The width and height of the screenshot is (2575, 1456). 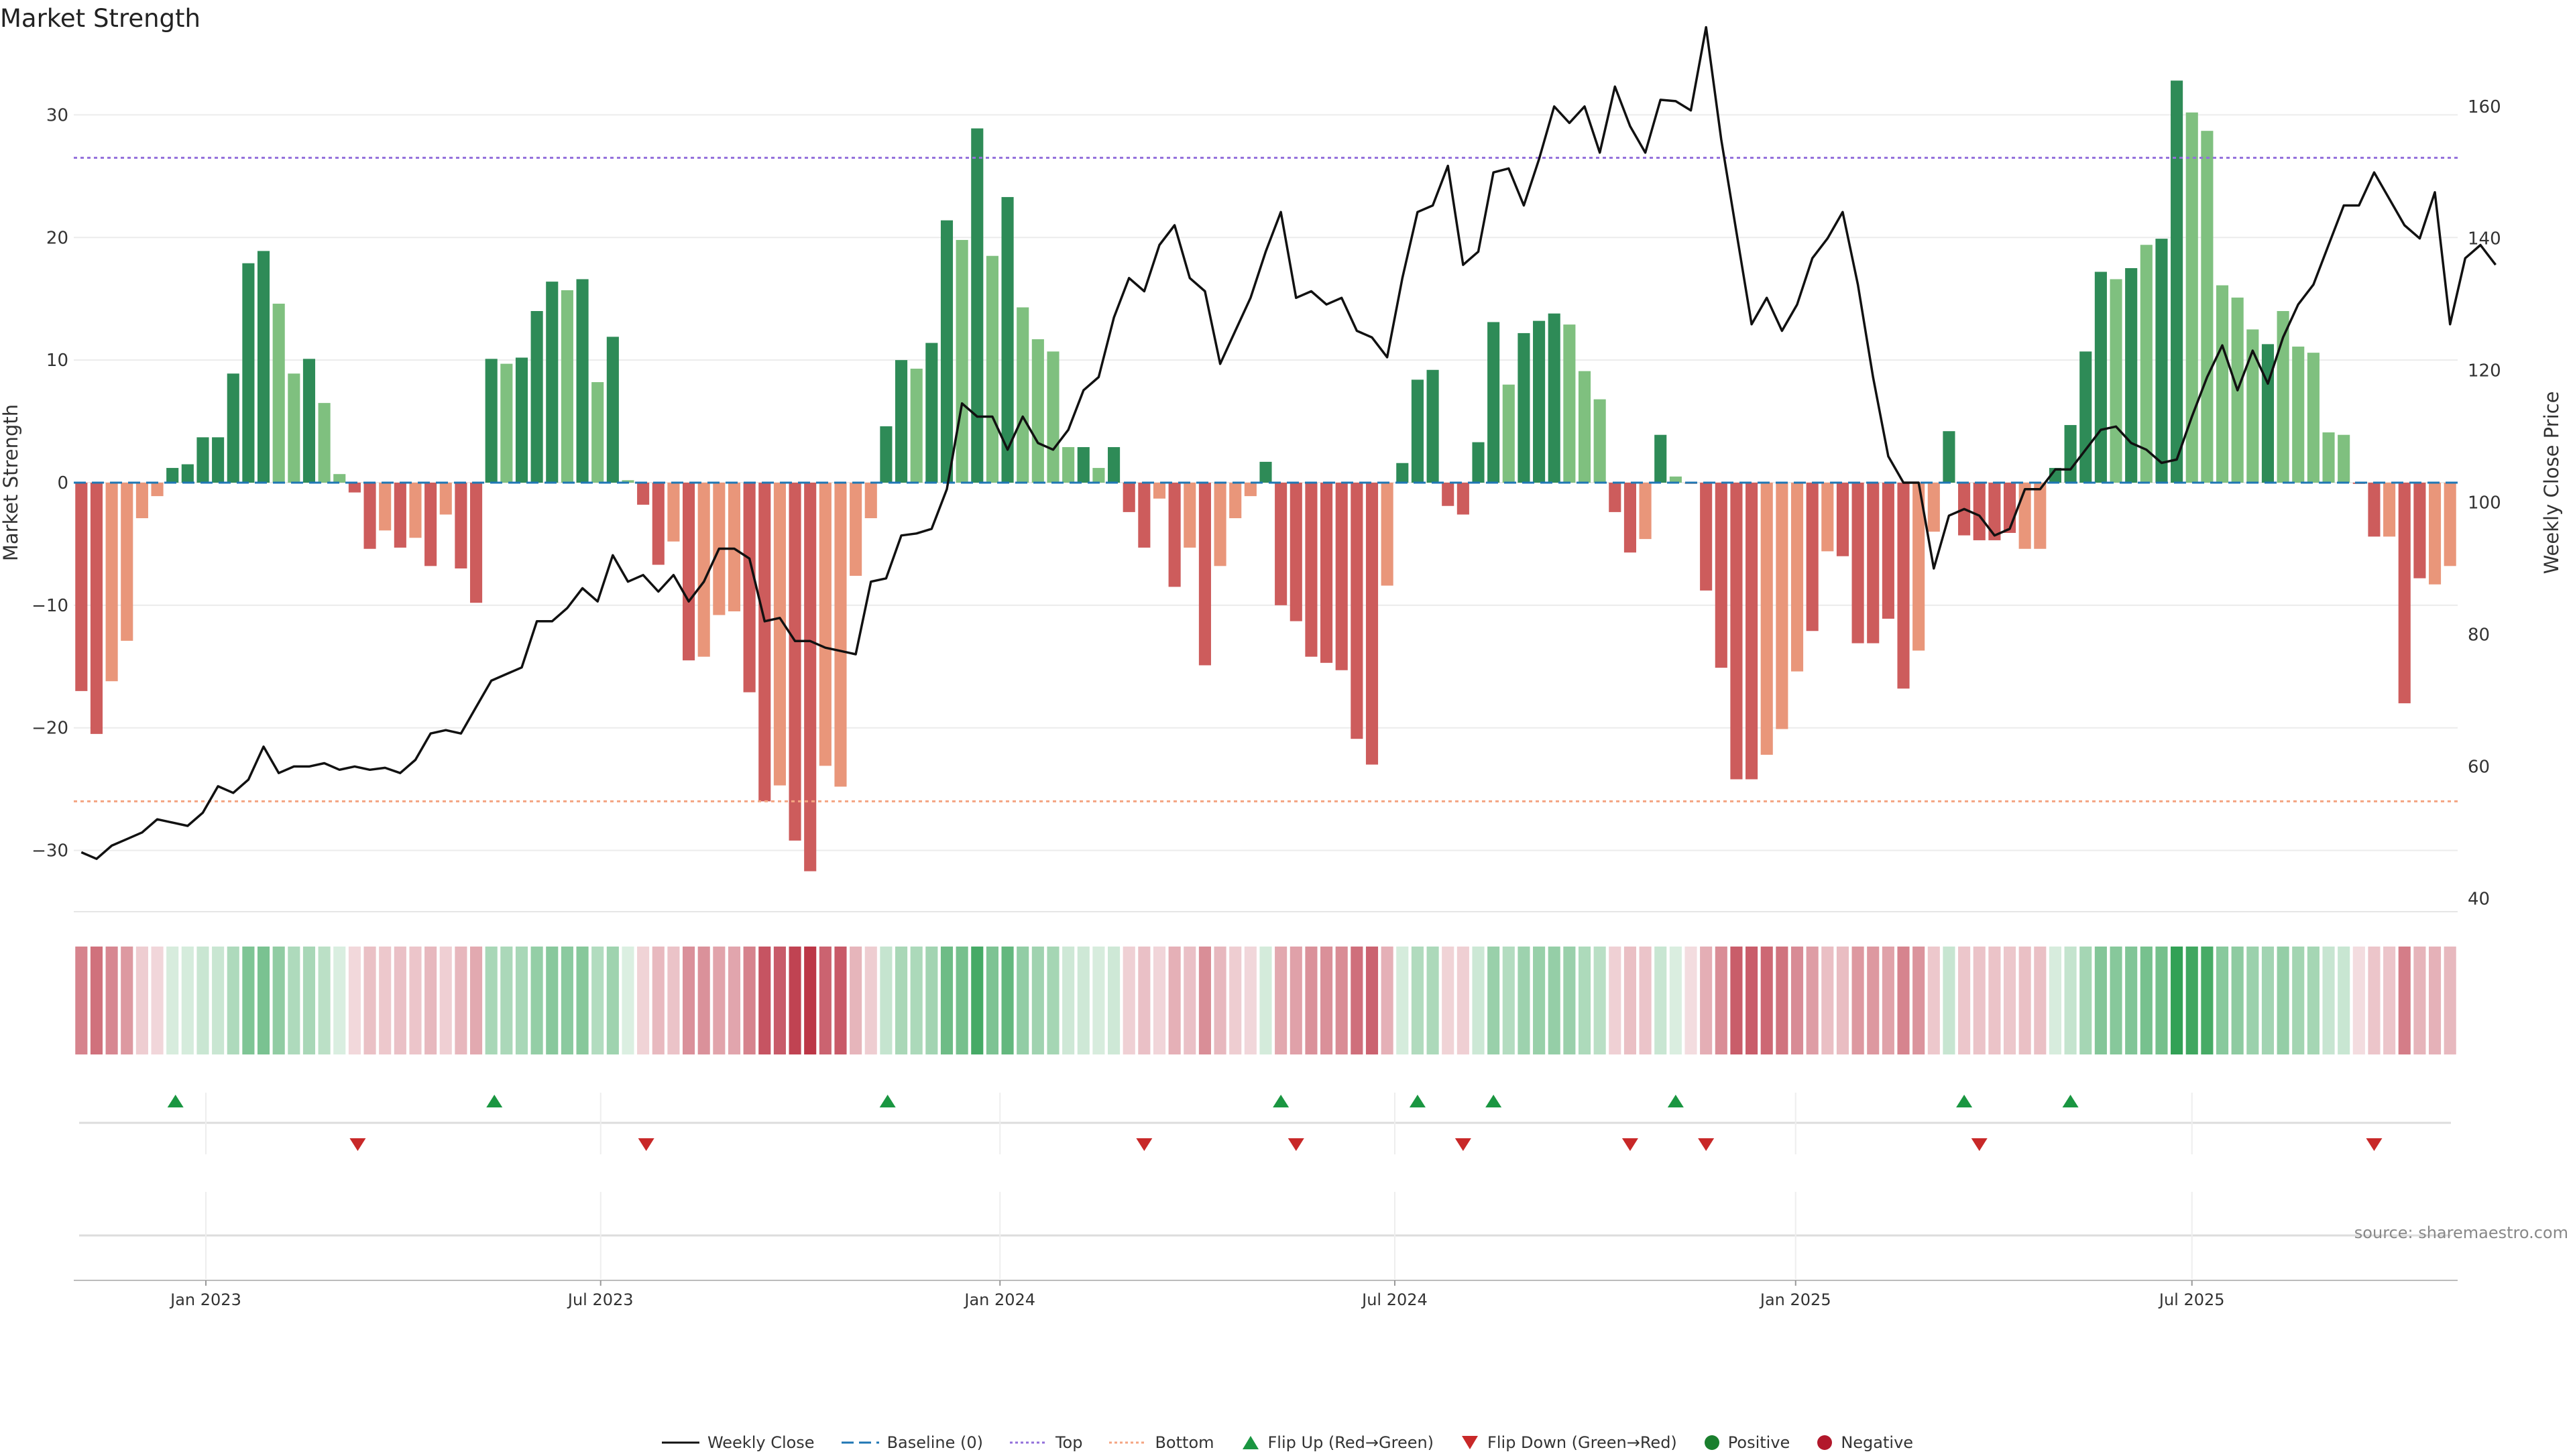 I want to click on y-left-tick-label: −10, so click(x=50, y=606).